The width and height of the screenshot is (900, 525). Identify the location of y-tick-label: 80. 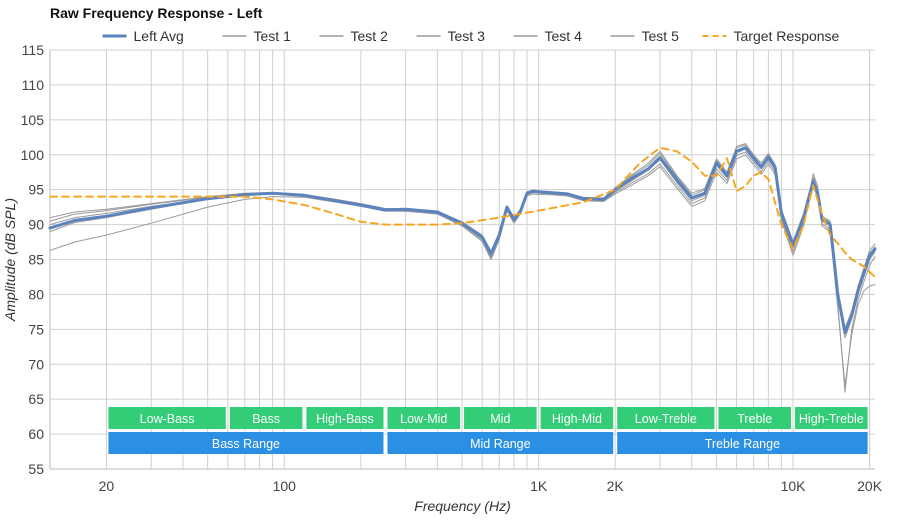
(36, 294).